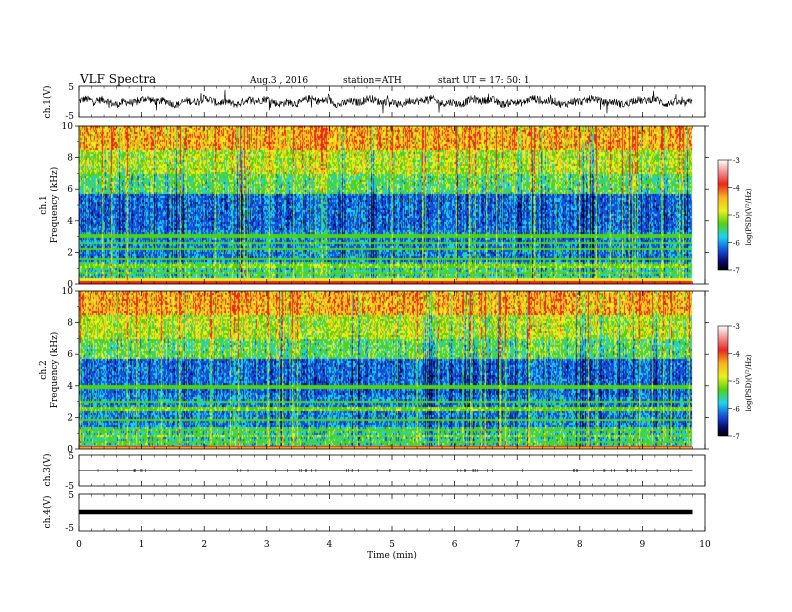  What do you see at coordinates (204, 545) in the screenshot?
I see `x-tick-label-2: 2` at bounding box center [204, 545].